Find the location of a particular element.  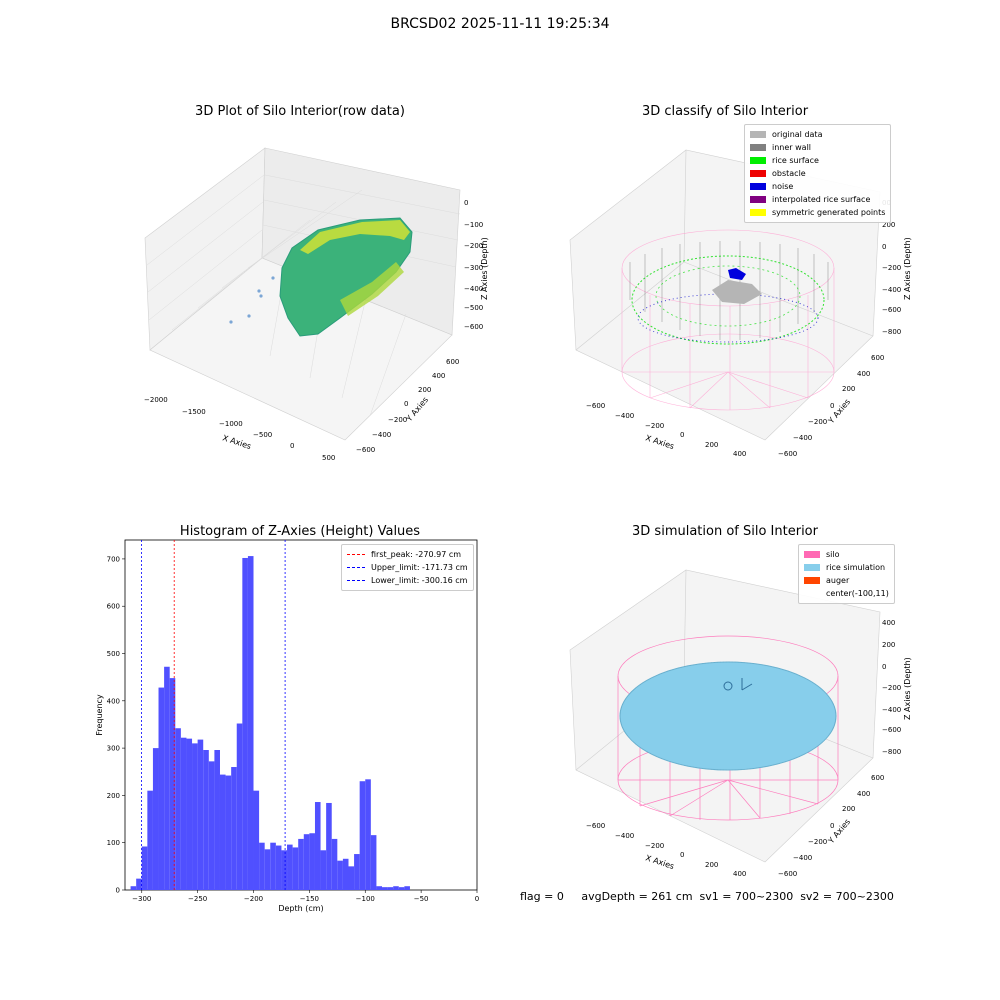

raw-x-ticks: −2000 −1500 −1000 −500 0 500 is located at coordinates (239, 429).